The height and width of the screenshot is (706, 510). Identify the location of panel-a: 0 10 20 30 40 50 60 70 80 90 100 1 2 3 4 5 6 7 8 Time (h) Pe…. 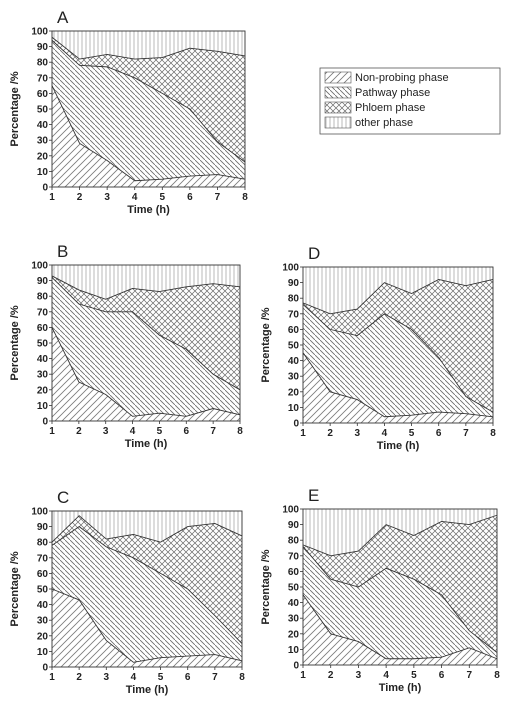
(128, 112).